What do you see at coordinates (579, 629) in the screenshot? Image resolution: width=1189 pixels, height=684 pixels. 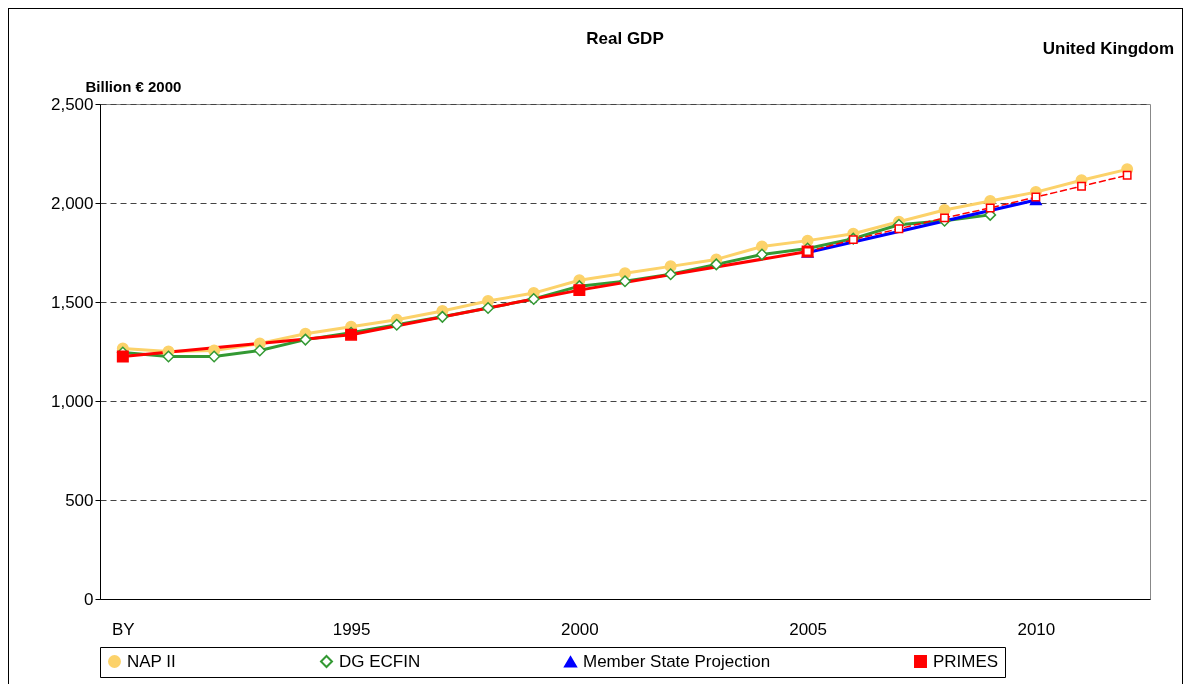 I see `x-tick-label: 2000` at bounding box center [579, 629].